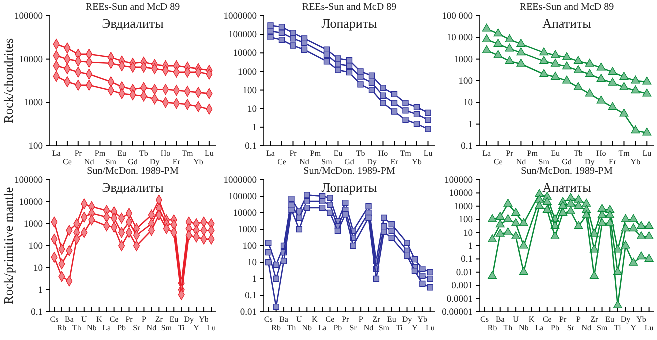 The image size is (657, 340). I want to click on y-axis-title: Rock/primitive mantle, so click(8, 246).